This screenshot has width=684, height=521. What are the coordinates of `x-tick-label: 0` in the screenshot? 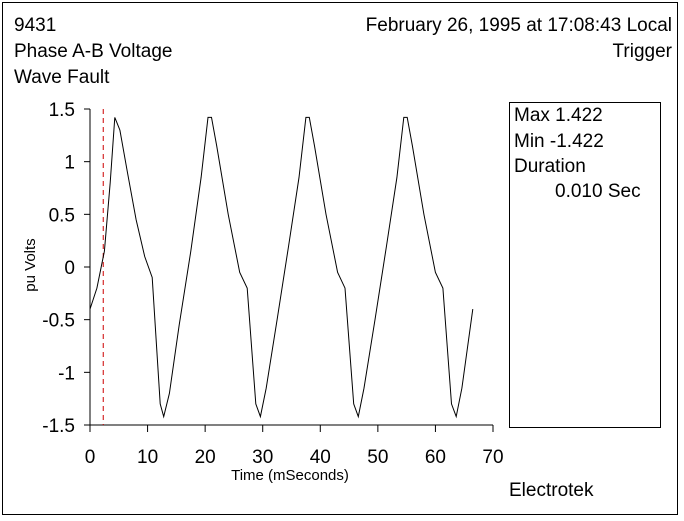 It's located at (90, 457).